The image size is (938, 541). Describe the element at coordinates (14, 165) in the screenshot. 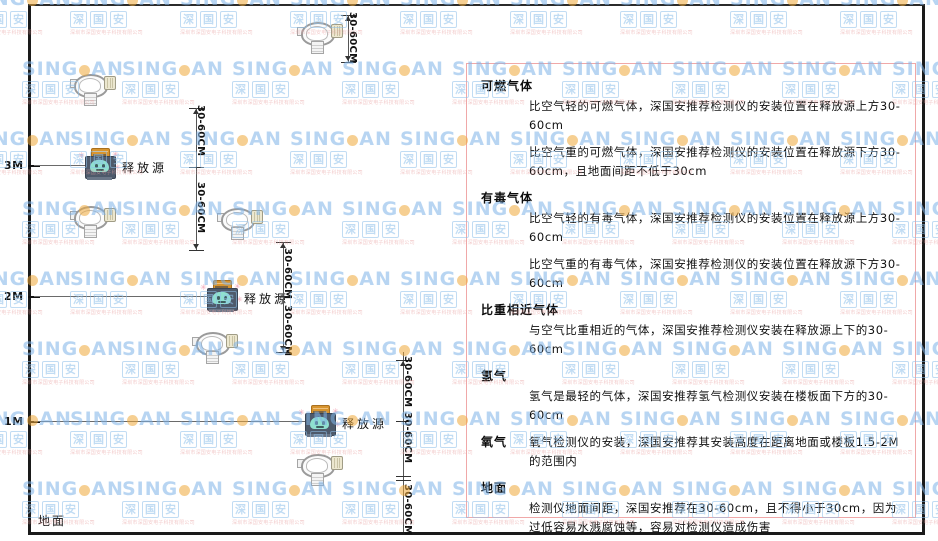

I see `axis-label-3m: 3M` at that location.